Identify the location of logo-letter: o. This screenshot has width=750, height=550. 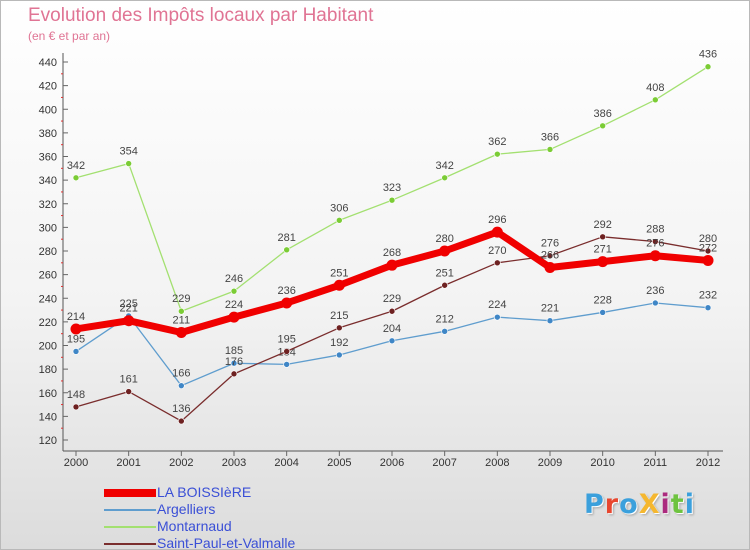
(629, 504).